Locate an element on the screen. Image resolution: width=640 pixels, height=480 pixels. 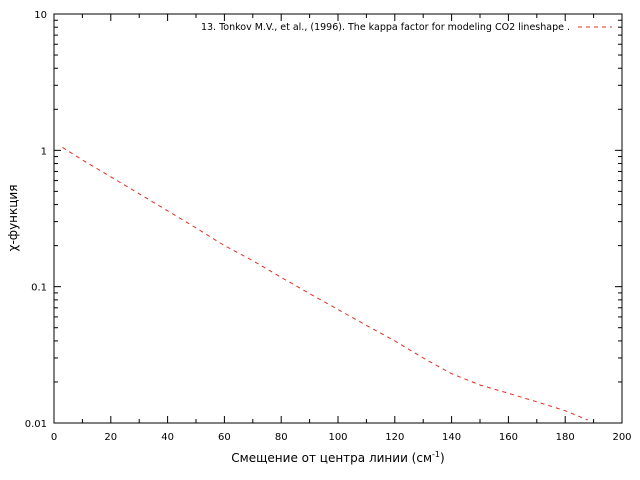
y-tick-label: 0.1 is located at coordinates (39, 288).